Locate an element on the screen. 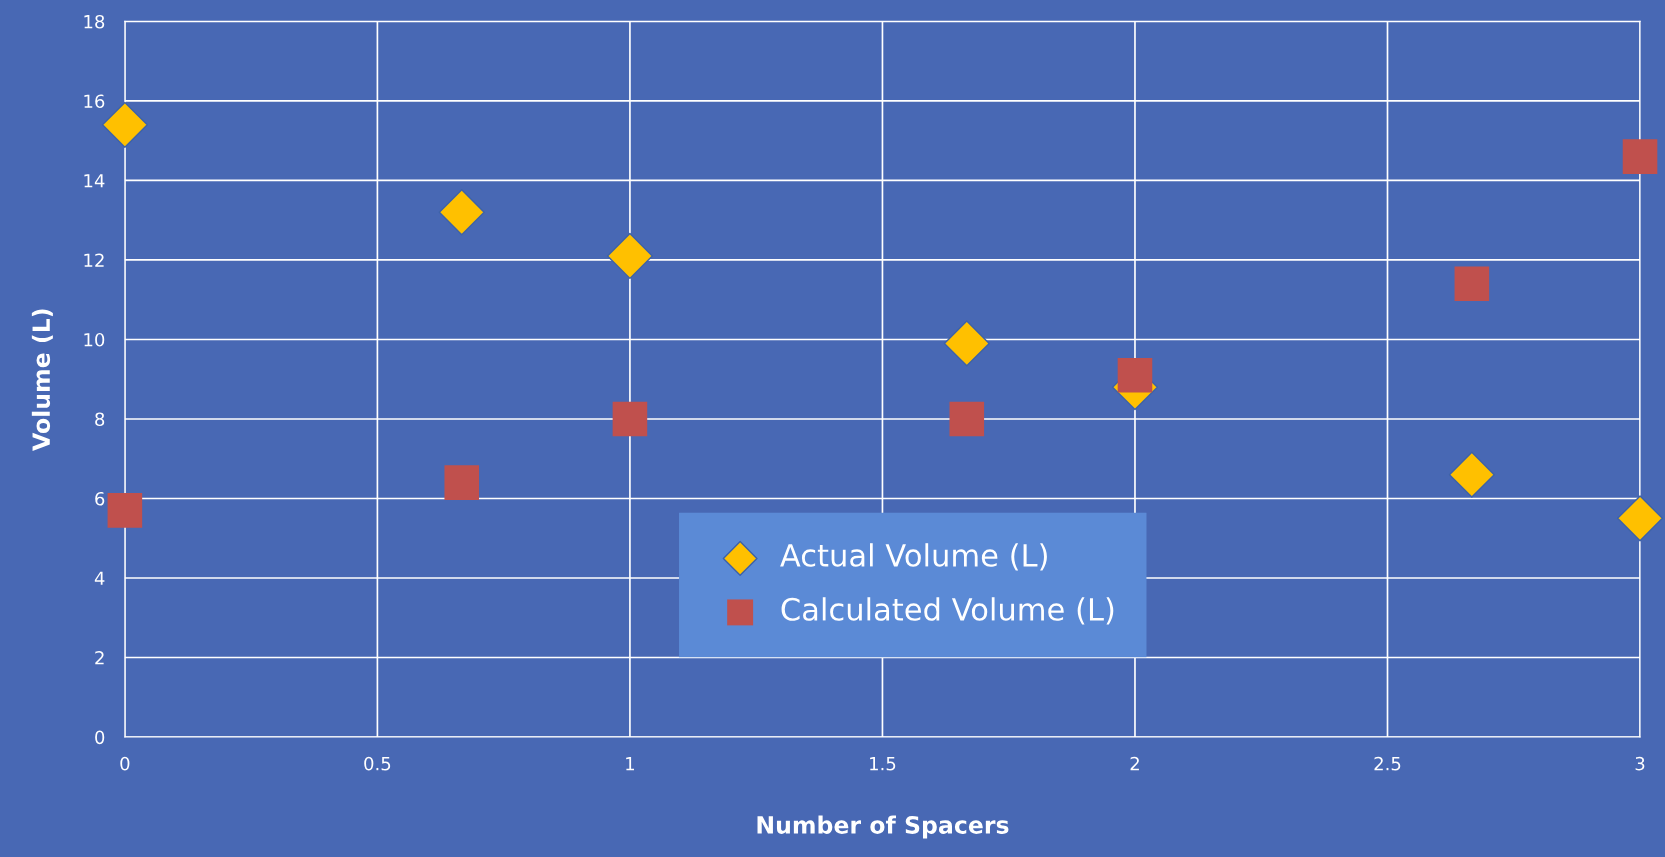  legend-label: Actual Volume (L) is located at coordinates (913, 557).